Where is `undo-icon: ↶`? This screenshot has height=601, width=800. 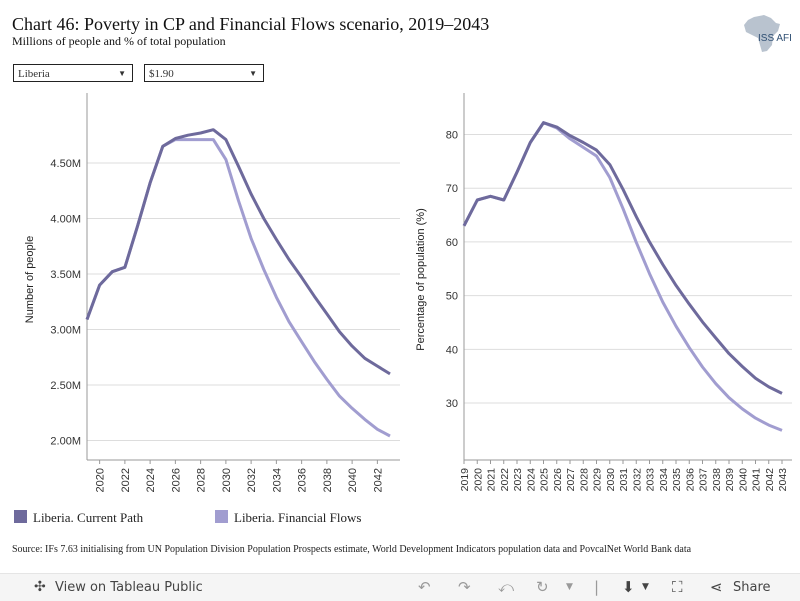 undo-icon: ↶ is located at coordinates (424, 587).